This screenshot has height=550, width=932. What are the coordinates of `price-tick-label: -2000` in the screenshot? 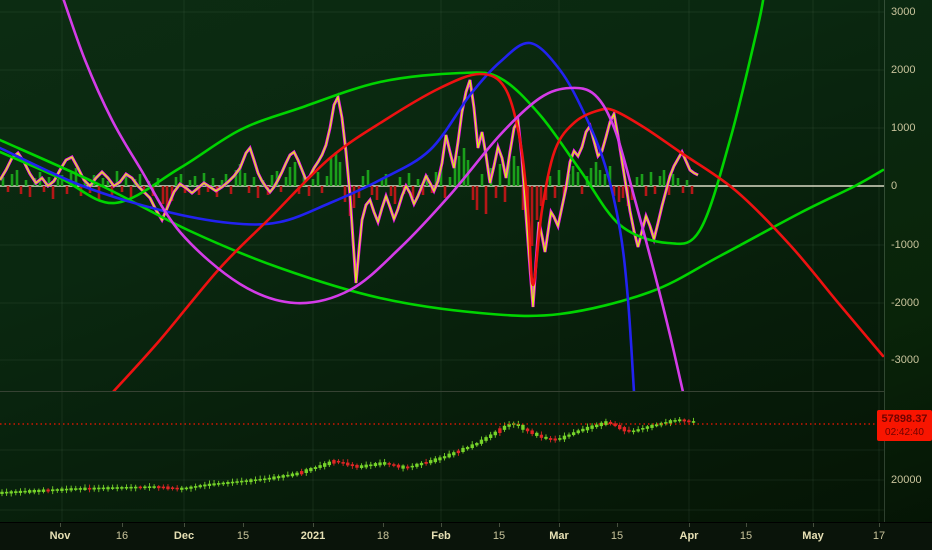 It's located at (905, 303).